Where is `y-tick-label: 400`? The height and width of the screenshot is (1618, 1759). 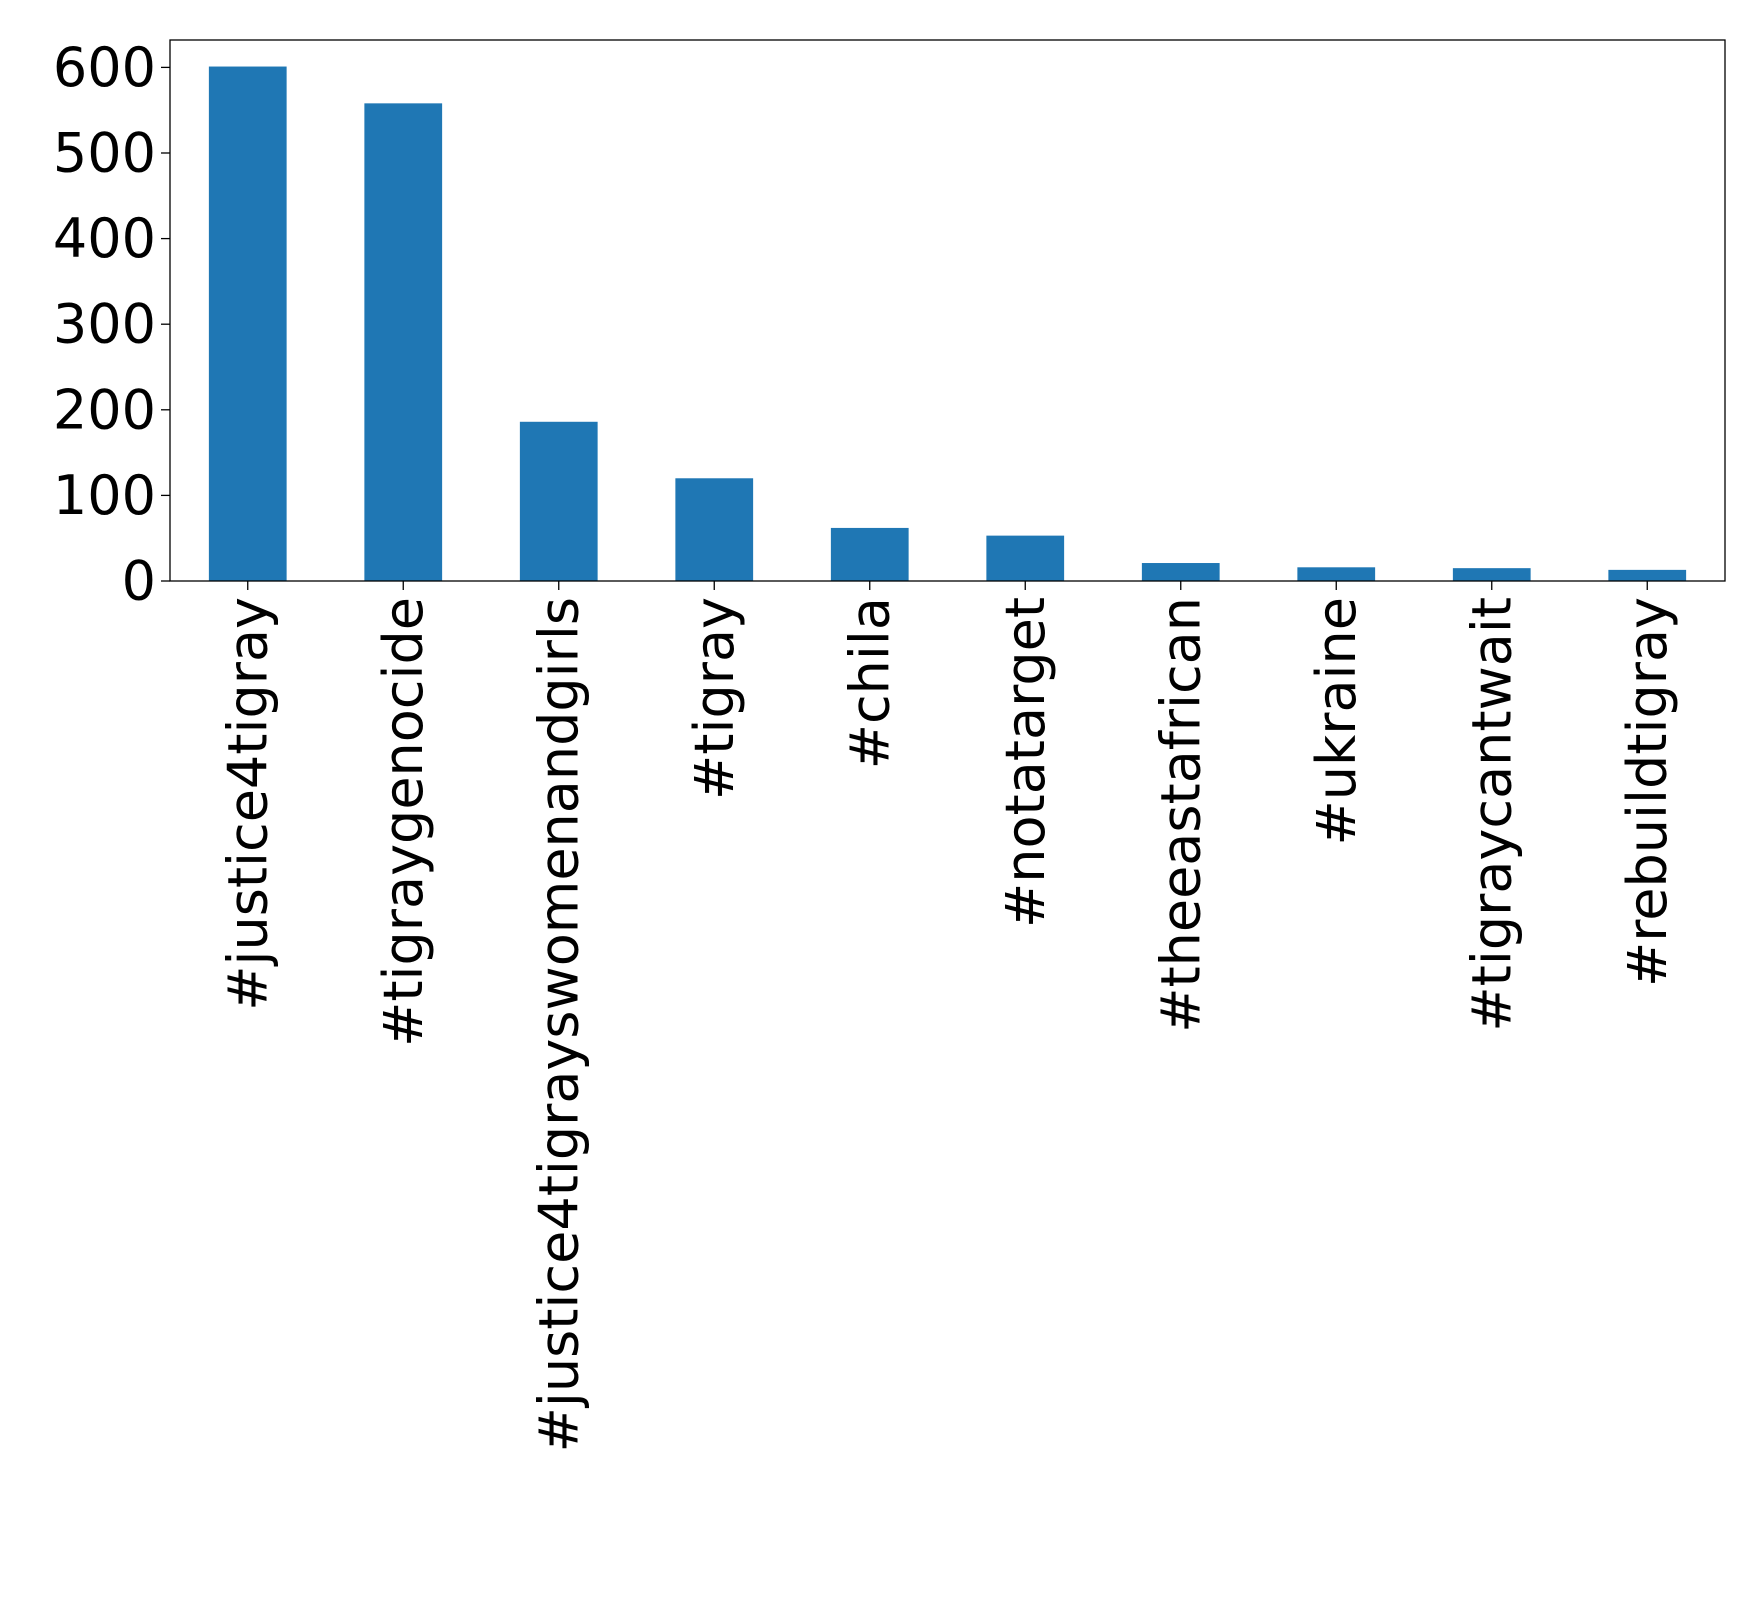 y-tick-label: 400 is located at coordinates (104, 238).